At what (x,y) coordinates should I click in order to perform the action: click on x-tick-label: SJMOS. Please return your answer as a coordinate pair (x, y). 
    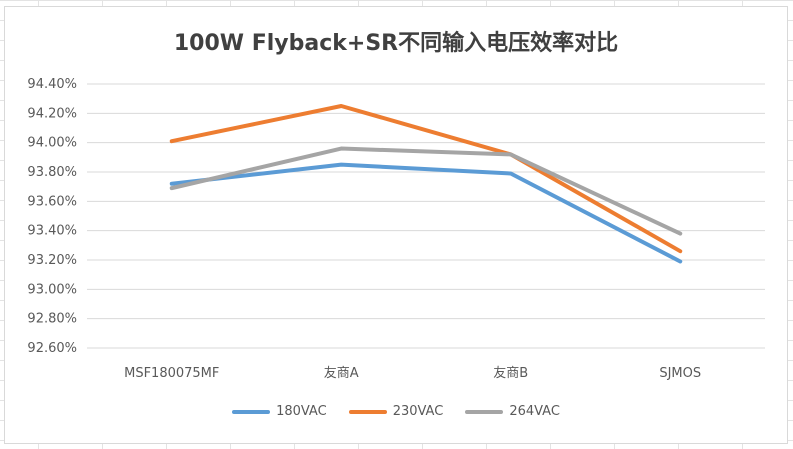
    Looking at the image, I should click on (680, 373).